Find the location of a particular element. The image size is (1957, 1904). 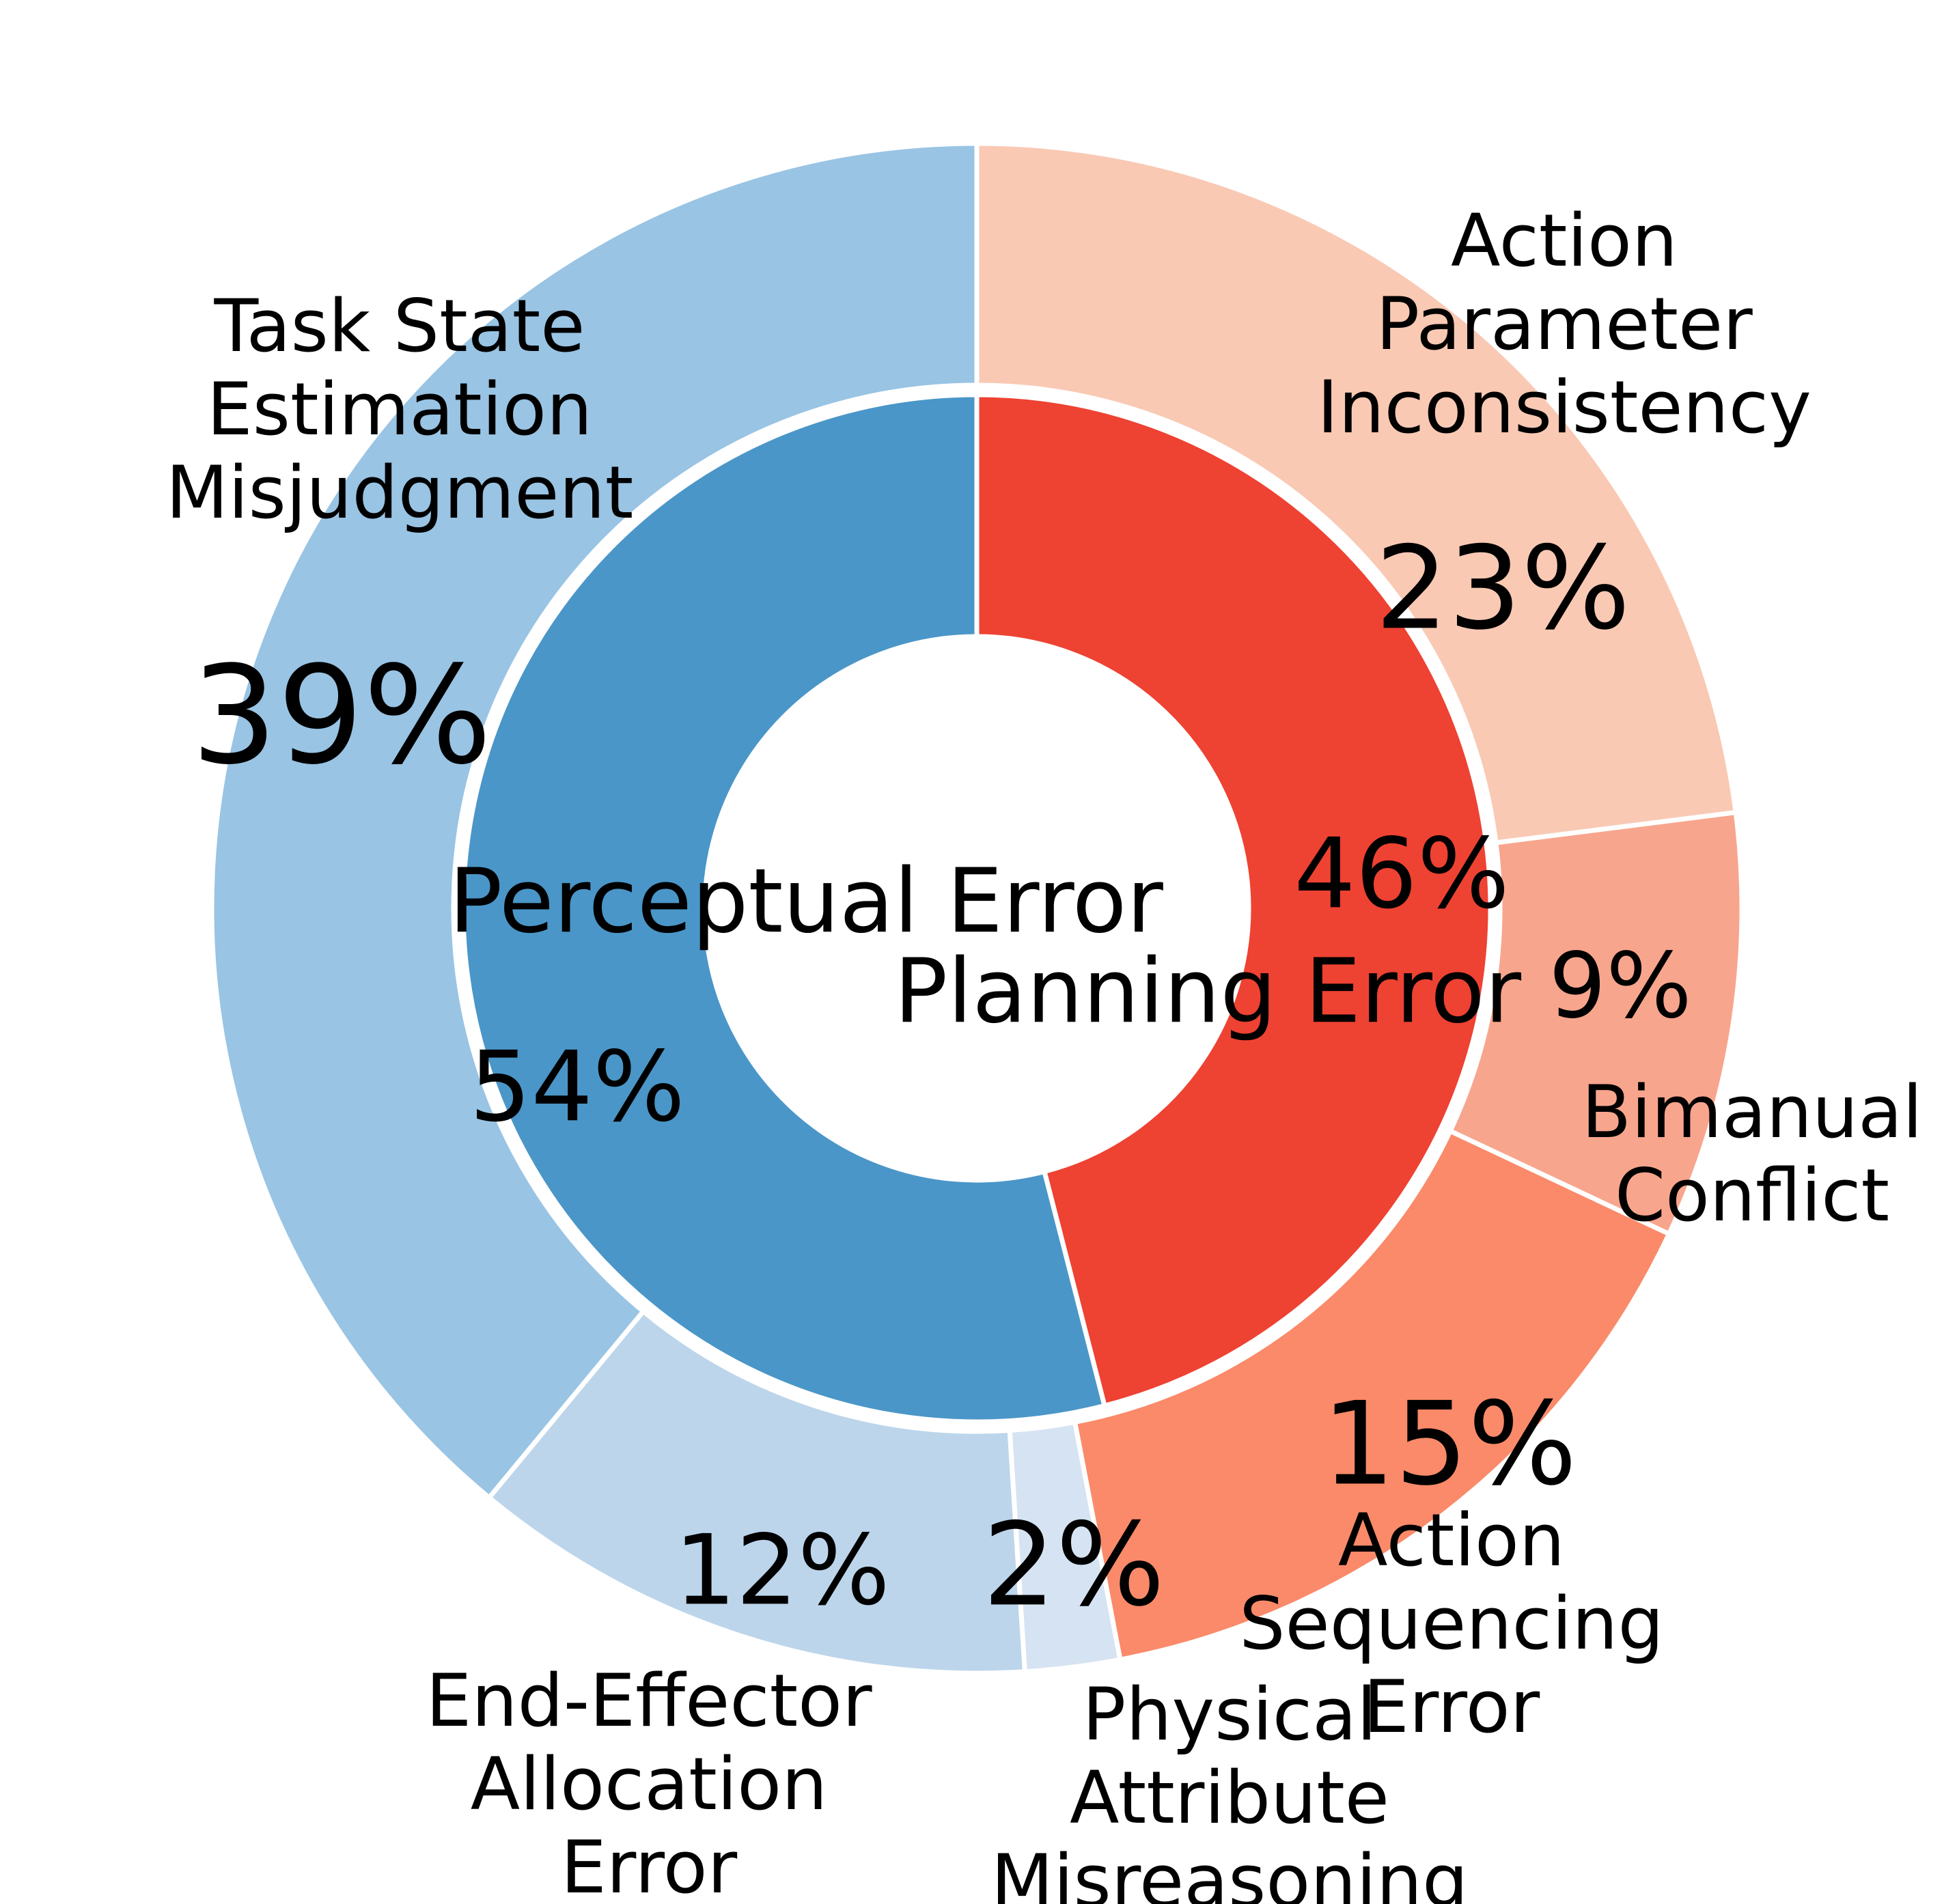

segment-label-action-parameter-inconsistency: Action Parameter Inconsistency is located at coordinates (1565, 324).